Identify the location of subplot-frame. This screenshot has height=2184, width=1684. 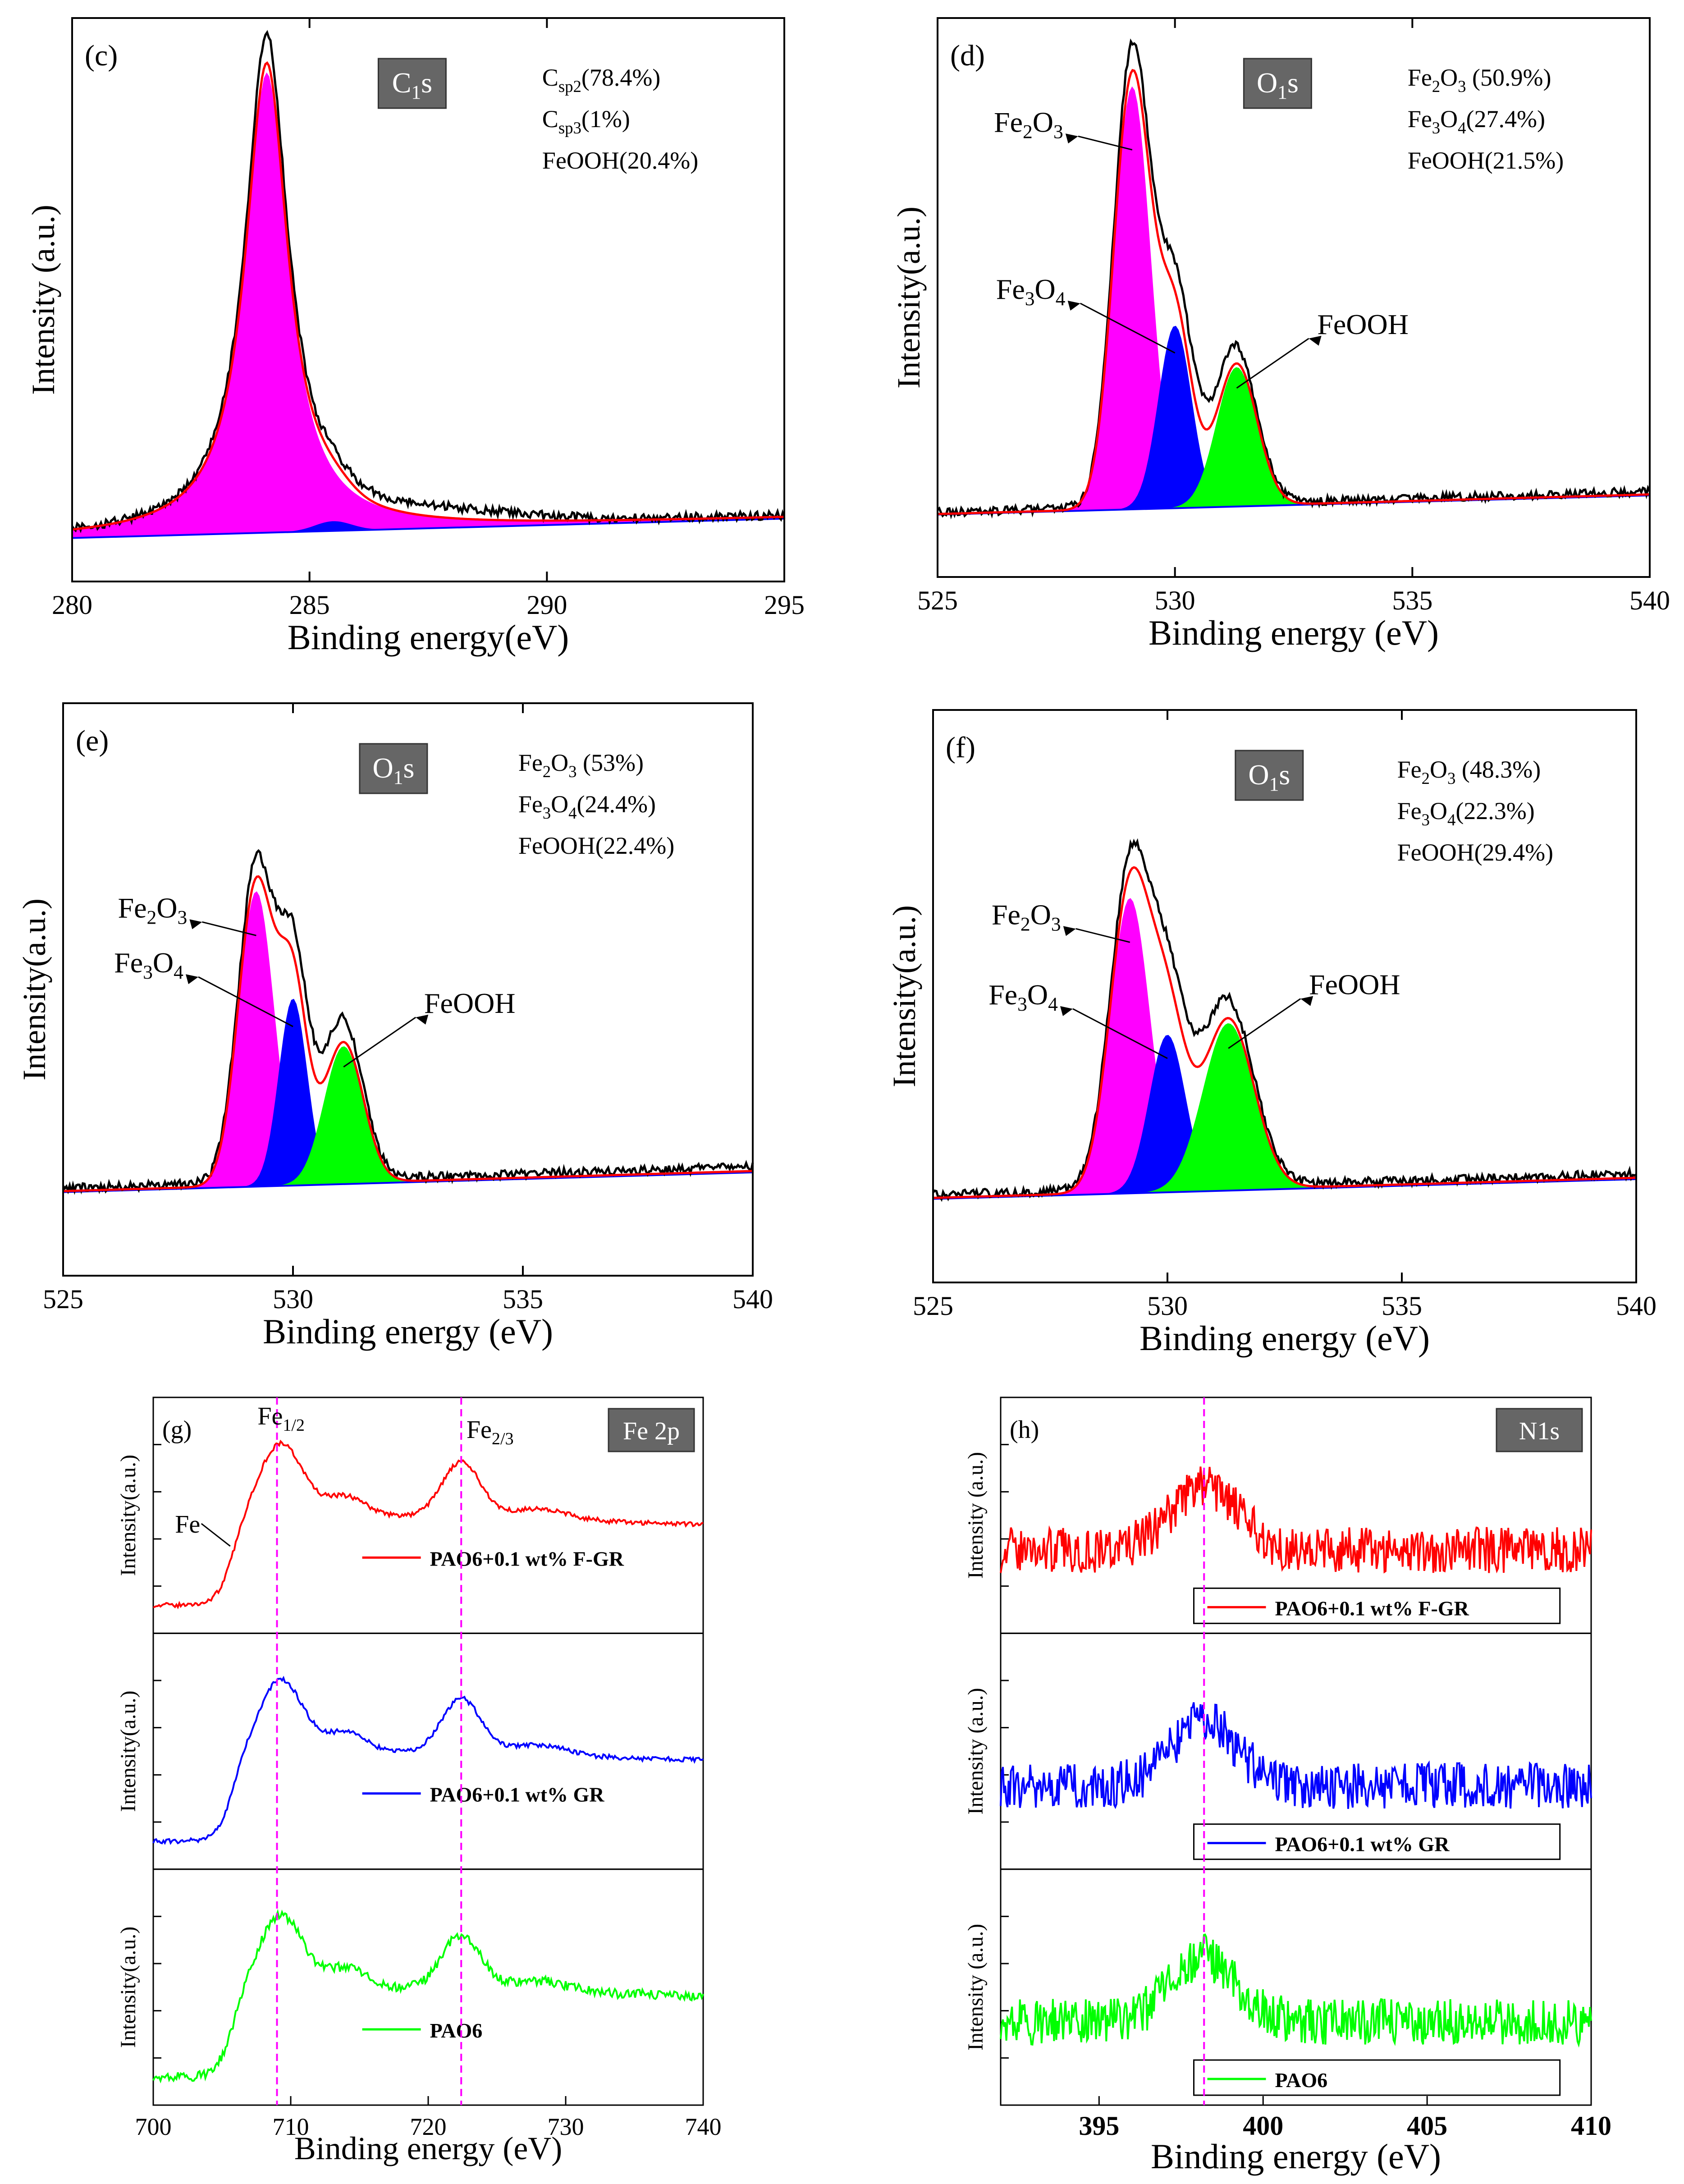
(1296, 1987).